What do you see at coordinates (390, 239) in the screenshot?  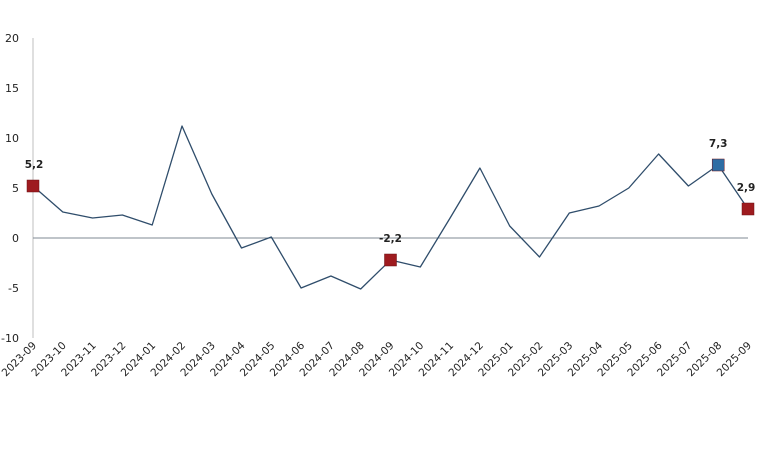 I see `data-label: -2,2` at bounding box center [390, 239].